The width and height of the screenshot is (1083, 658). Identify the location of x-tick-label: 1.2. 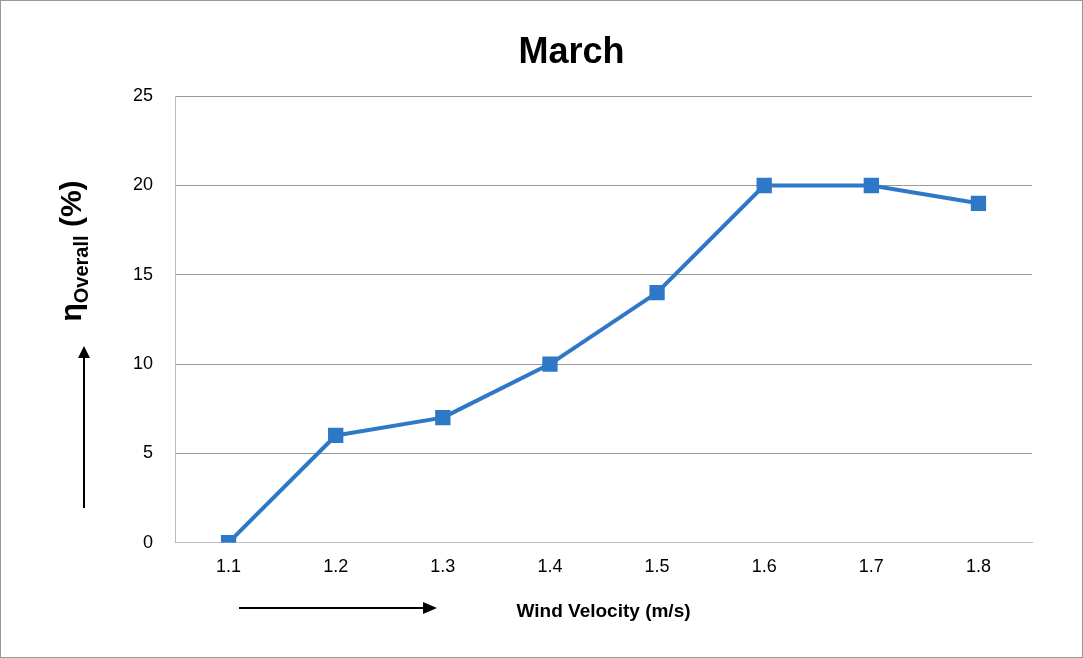
(336, 566).